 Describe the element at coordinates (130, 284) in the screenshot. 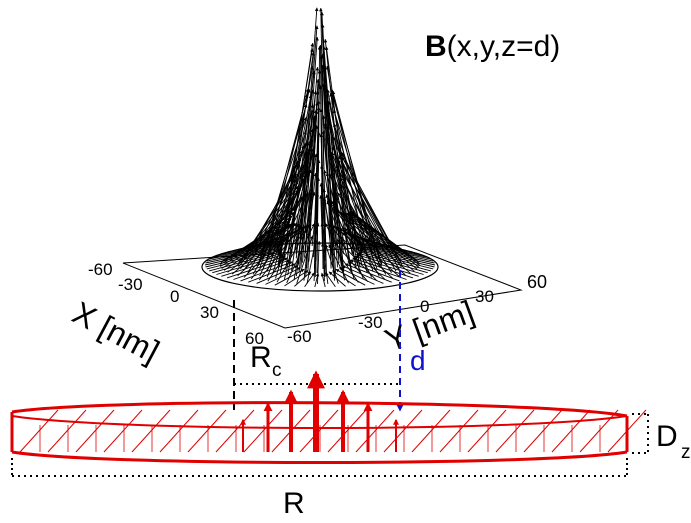

I see `x-tick-label: -30` at that location.